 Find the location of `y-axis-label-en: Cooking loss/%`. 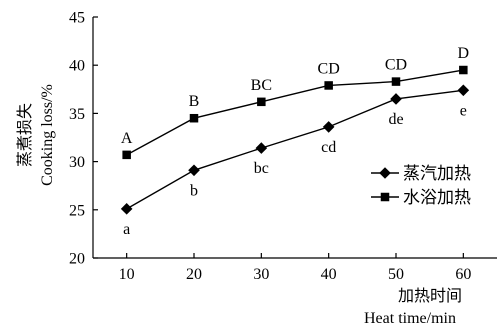

y-axis-label-en: Cooking loss/% is located at coordinates (47, 135).